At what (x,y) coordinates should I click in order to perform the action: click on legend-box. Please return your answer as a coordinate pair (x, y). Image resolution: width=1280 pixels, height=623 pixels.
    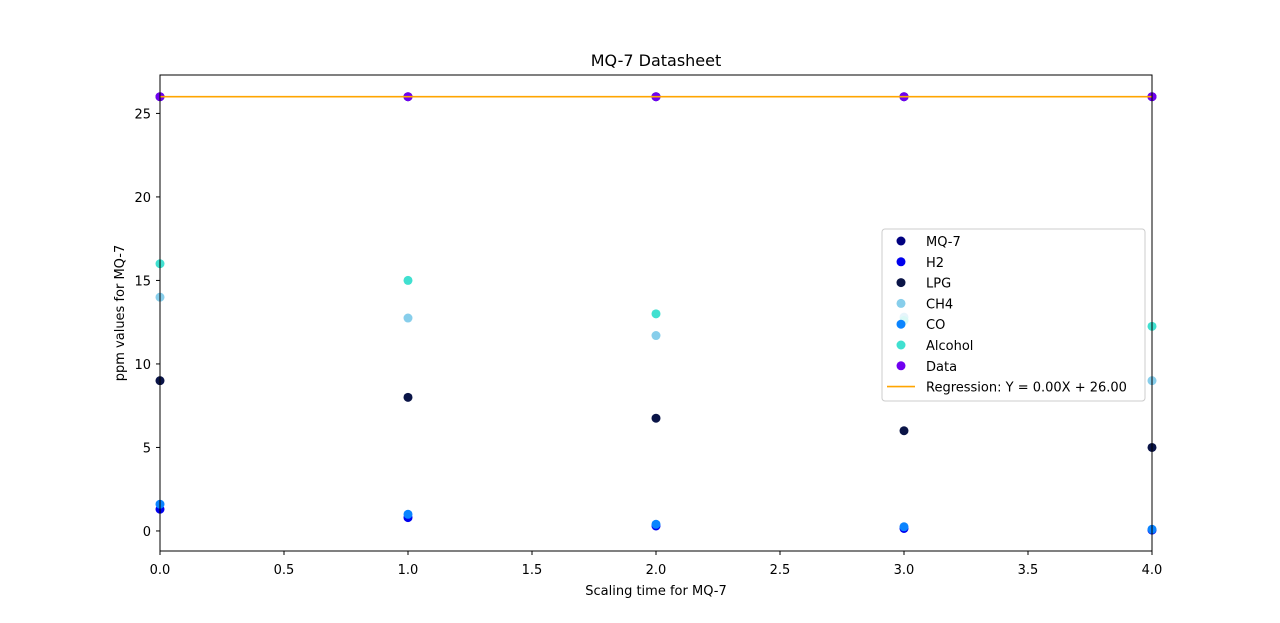
    Looking at the image, I should click on (1013, 315).